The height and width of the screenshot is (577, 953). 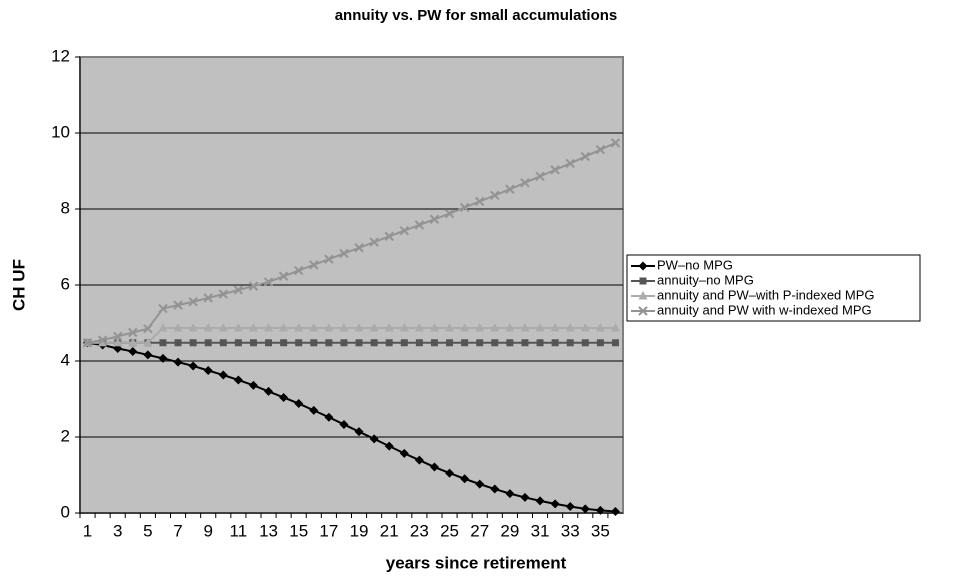 I want to click on y-tick-label: 12, so click(x=60, y=55).